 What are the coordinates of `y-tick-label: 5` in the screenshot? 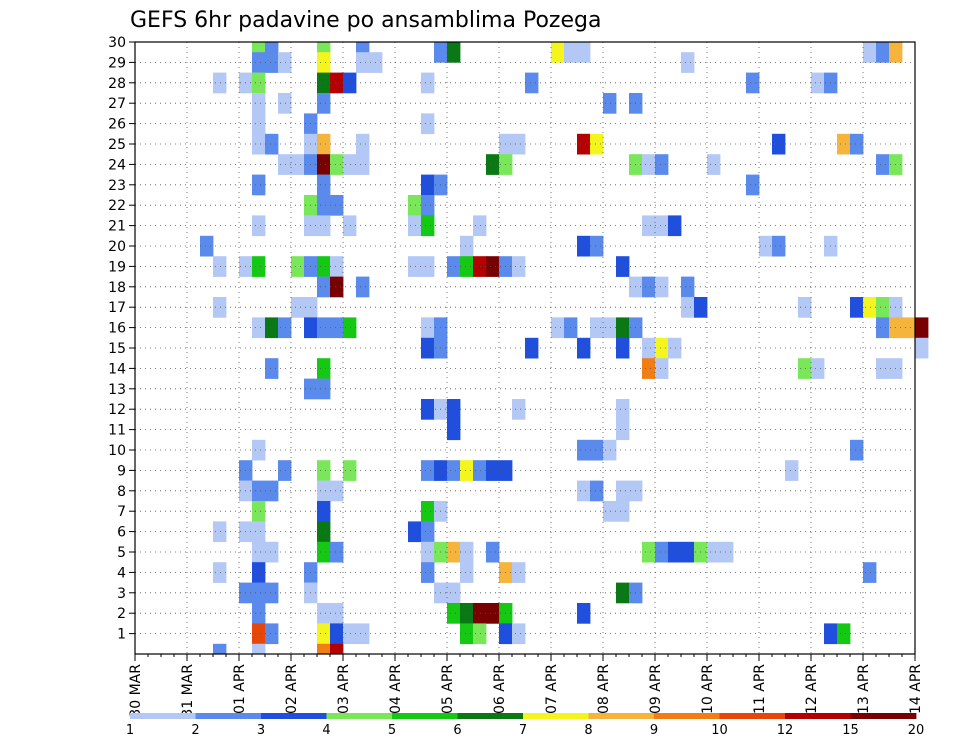 It's located at (121, 553).